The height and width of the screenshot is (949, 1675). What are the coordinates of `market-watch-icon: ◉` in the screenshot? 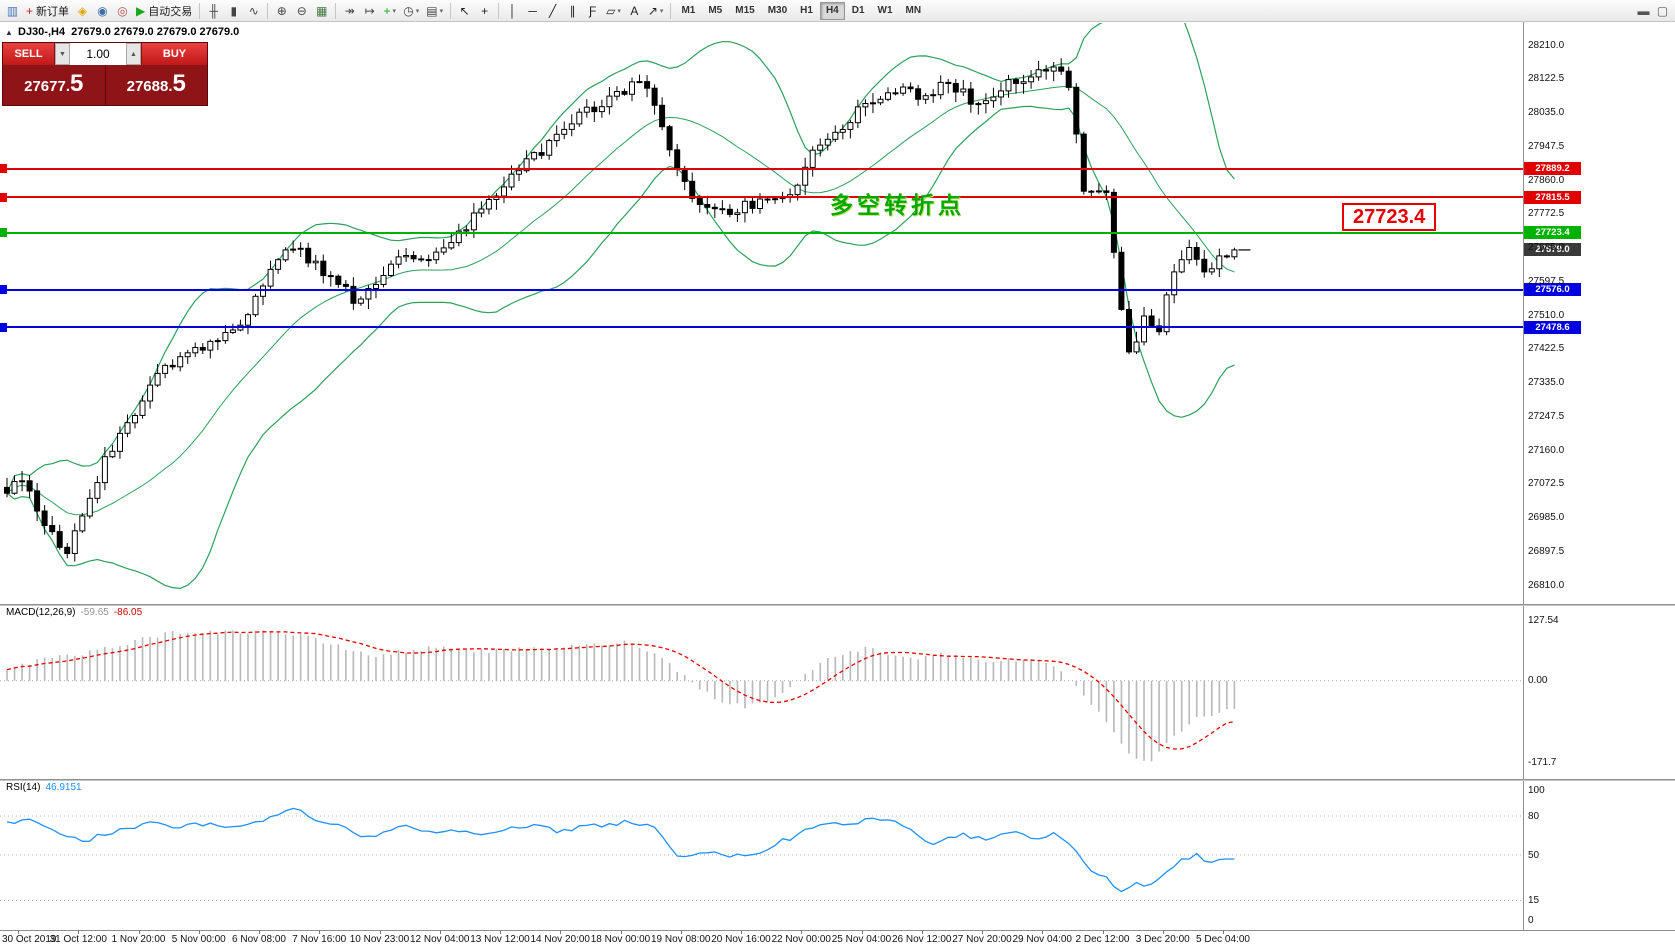 It's located at (102, 10).